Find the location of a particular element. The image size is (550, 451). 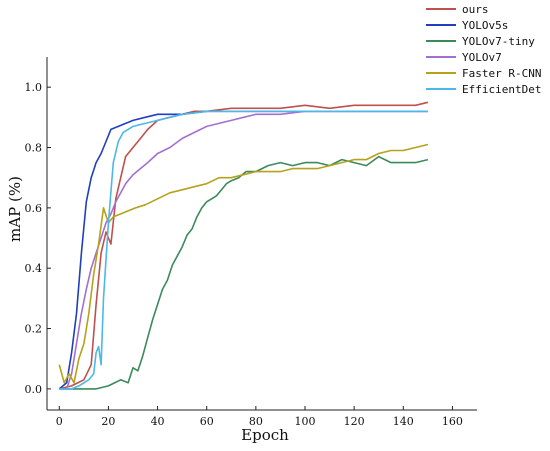

y-axis-title: mAP (%) is located at coordinates (15, 209).